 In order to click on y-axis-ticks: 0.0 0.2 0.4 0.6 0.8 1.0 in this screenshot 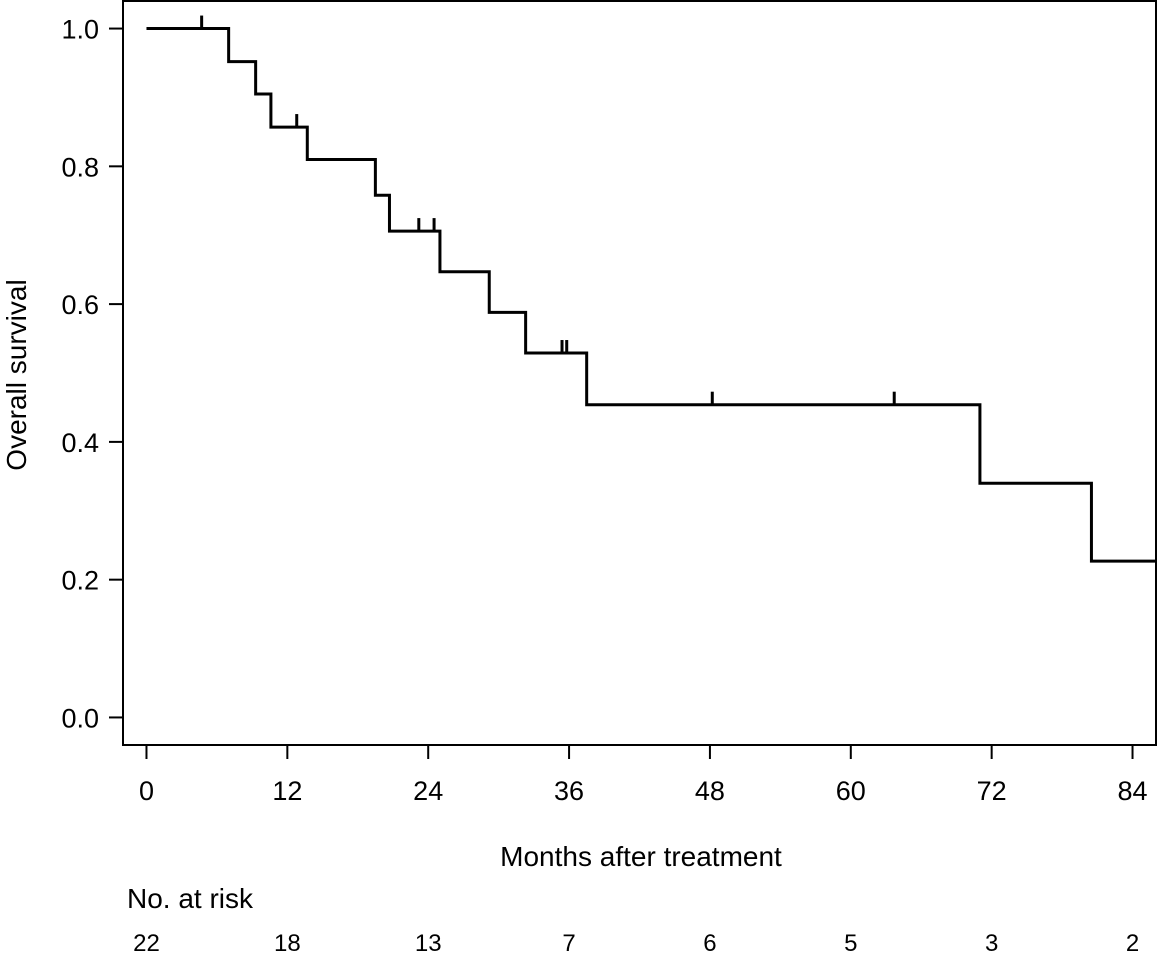, I will do `click(92, 374)`.